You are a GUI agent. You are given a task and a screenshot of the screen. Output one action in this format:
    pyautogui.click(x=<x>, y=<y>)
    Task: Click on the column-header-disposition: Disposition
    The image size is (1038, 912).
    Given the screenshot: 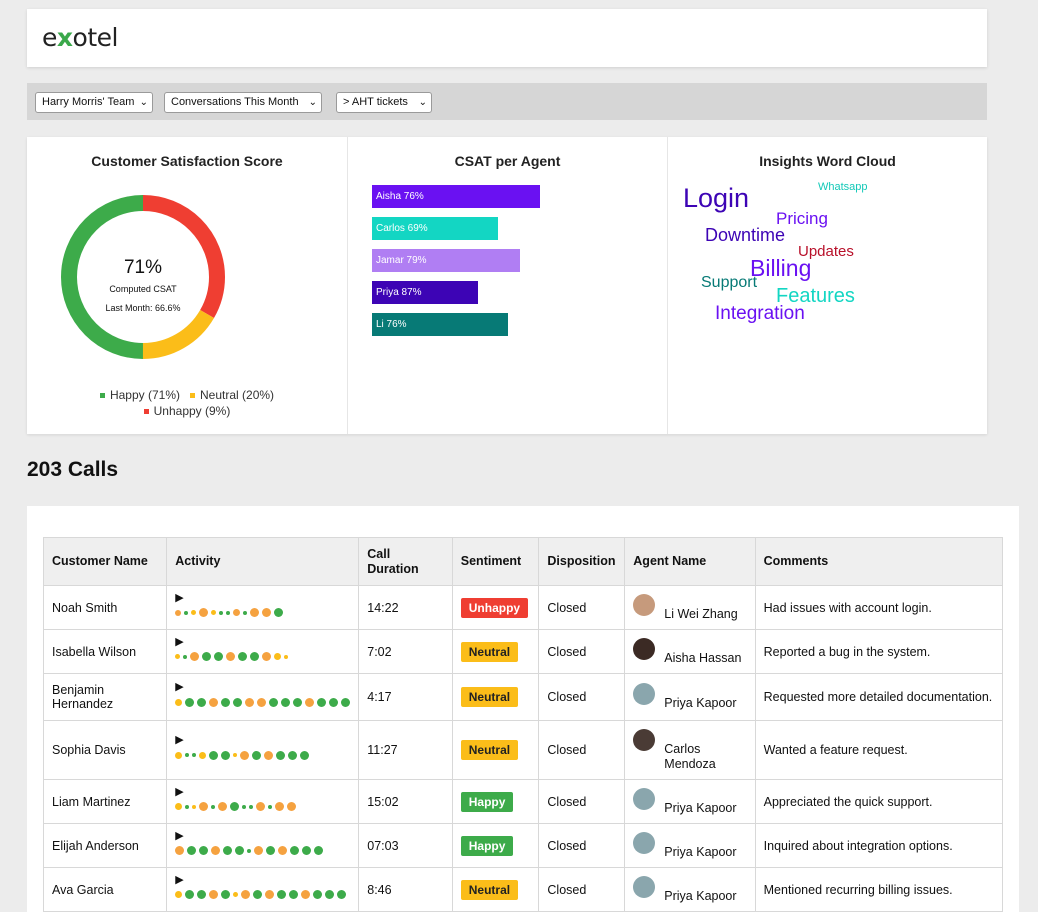 What is the action you would take?
    pyautogui.click(x=582, y=561)
    